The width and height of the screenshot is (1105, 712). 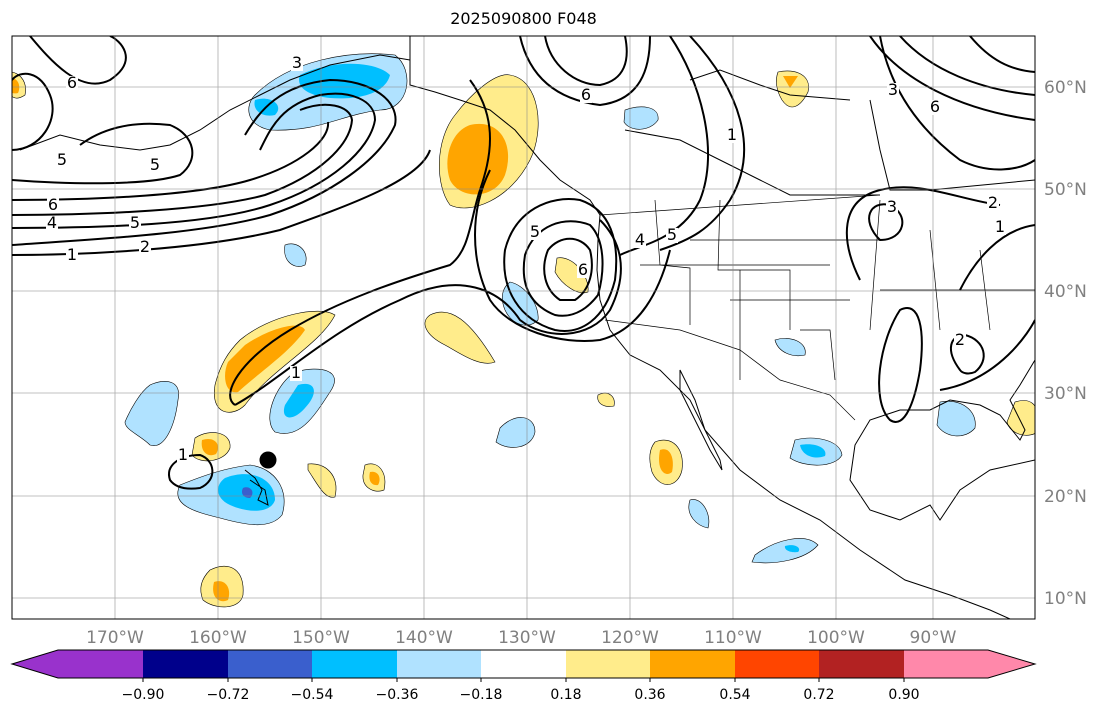 What do you see at coordinates (481, 695) in the screenshot?
I see `colorbar-tick-label: −0.18` at bounding box center [481, 695].